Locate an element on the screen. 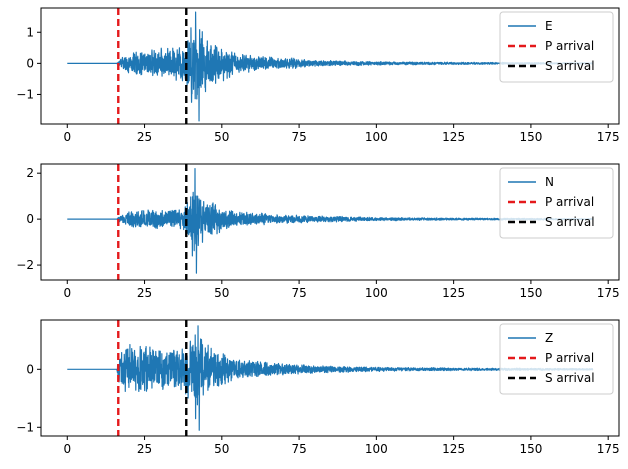 The image size is (628, 469). y-tick-label: 2 is located at coordinates (30, 173).